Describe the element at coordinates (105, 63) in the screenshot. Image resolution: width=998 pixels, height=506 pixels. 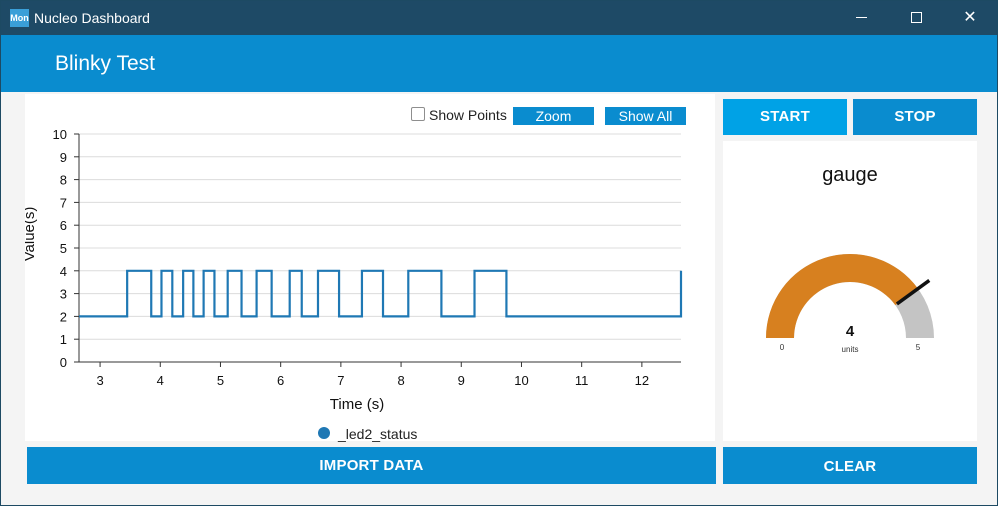
I see `page-title: Blinky Test` at that location.